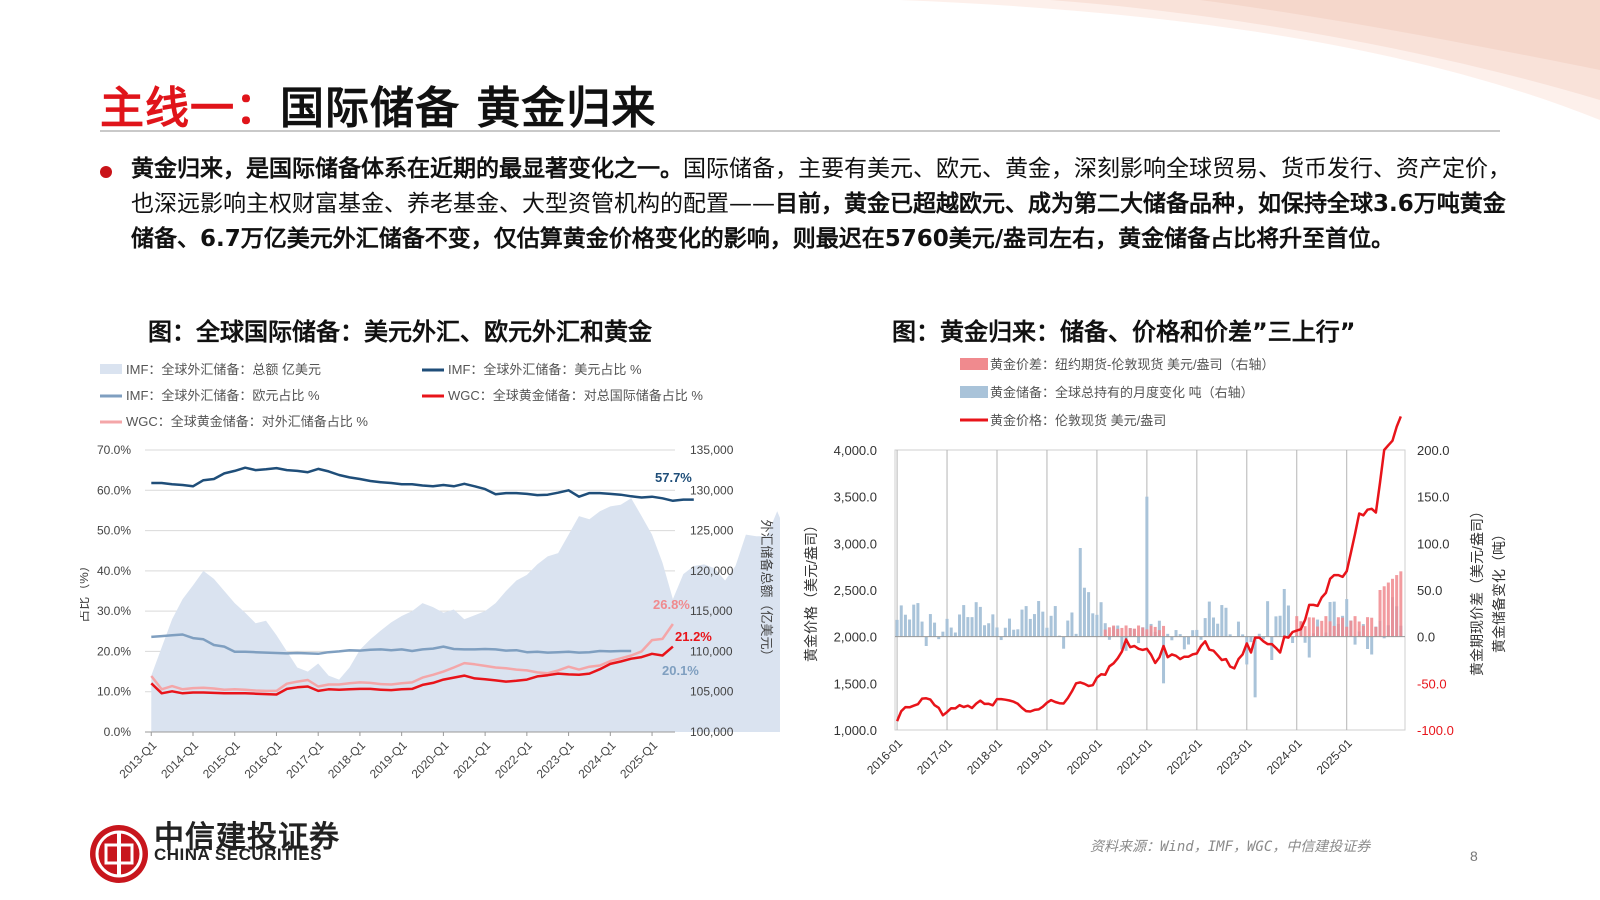 This screenshot has height=900, width=1600. Describe the element at coordinates (884, 756) in the screenshot. I see `chart2-xtick-label: 2016-01` at that location.